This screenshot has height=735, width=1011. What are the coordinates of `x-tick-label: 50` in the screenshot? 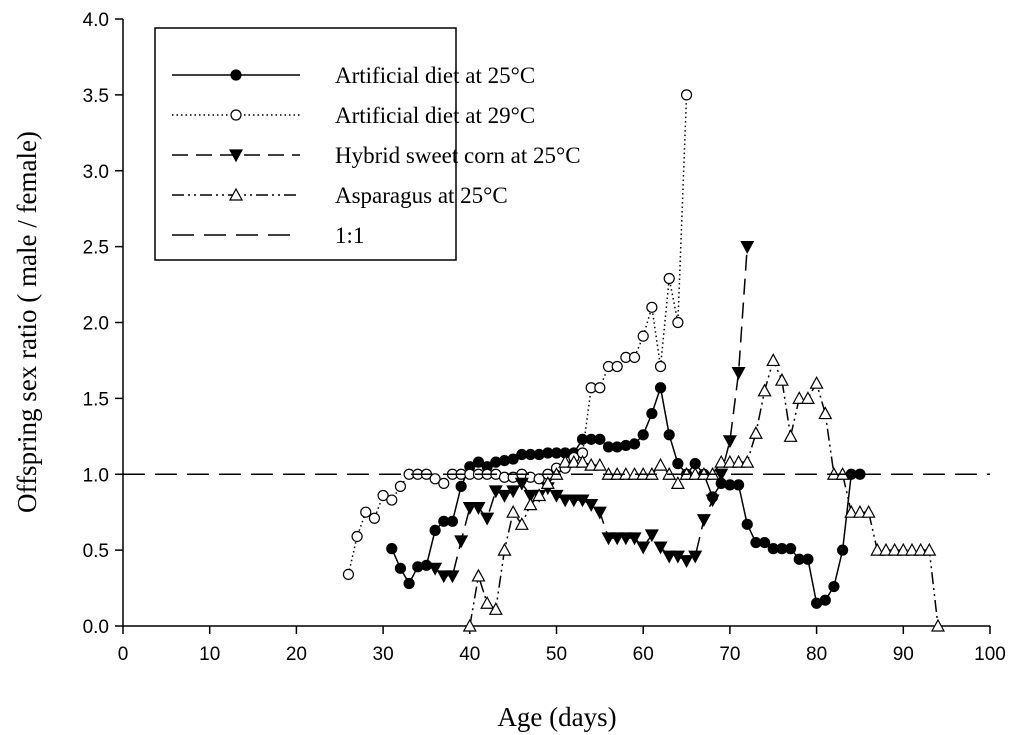 It's located at (556, 654).